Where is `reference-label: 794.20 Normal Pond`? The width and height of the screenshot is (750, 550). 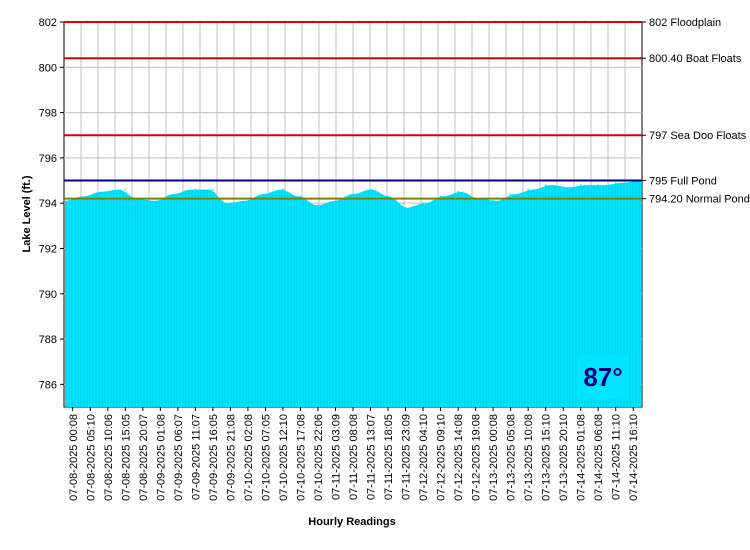 reference-label: 794.20 Normal Pond is located at coordinates (699, 200).